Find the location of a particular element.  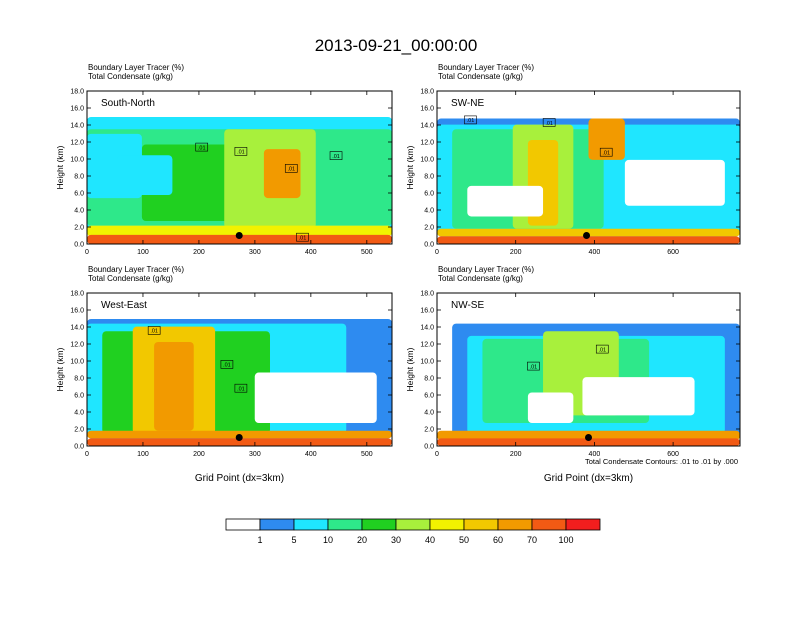

colorbar-label: 5 is located at coordinates (293, 540).